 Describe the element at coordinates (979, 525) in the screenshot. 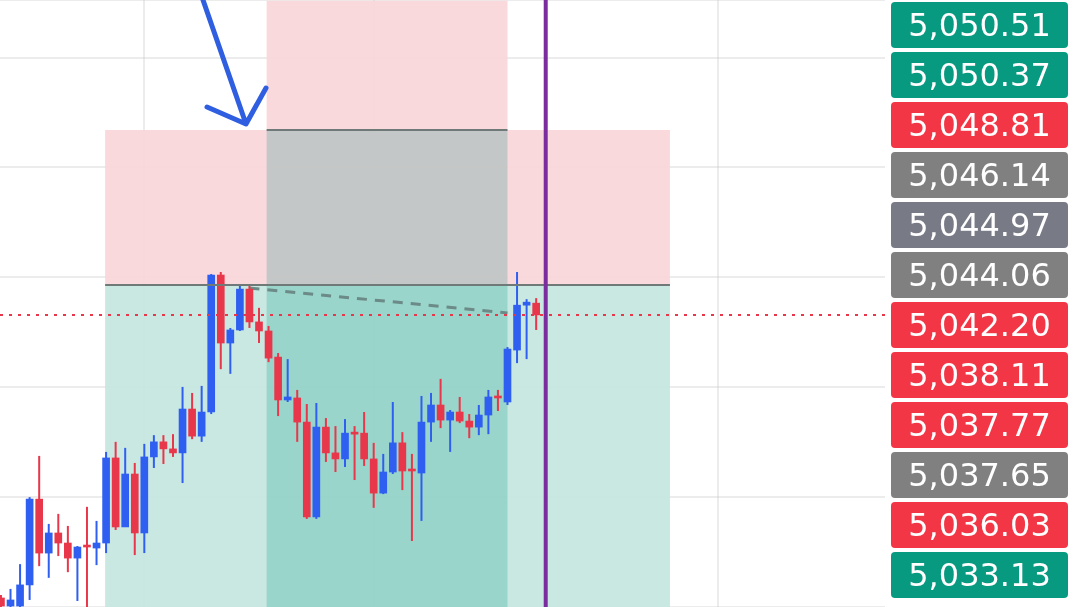

I see `text: 5,036.03` at that location.